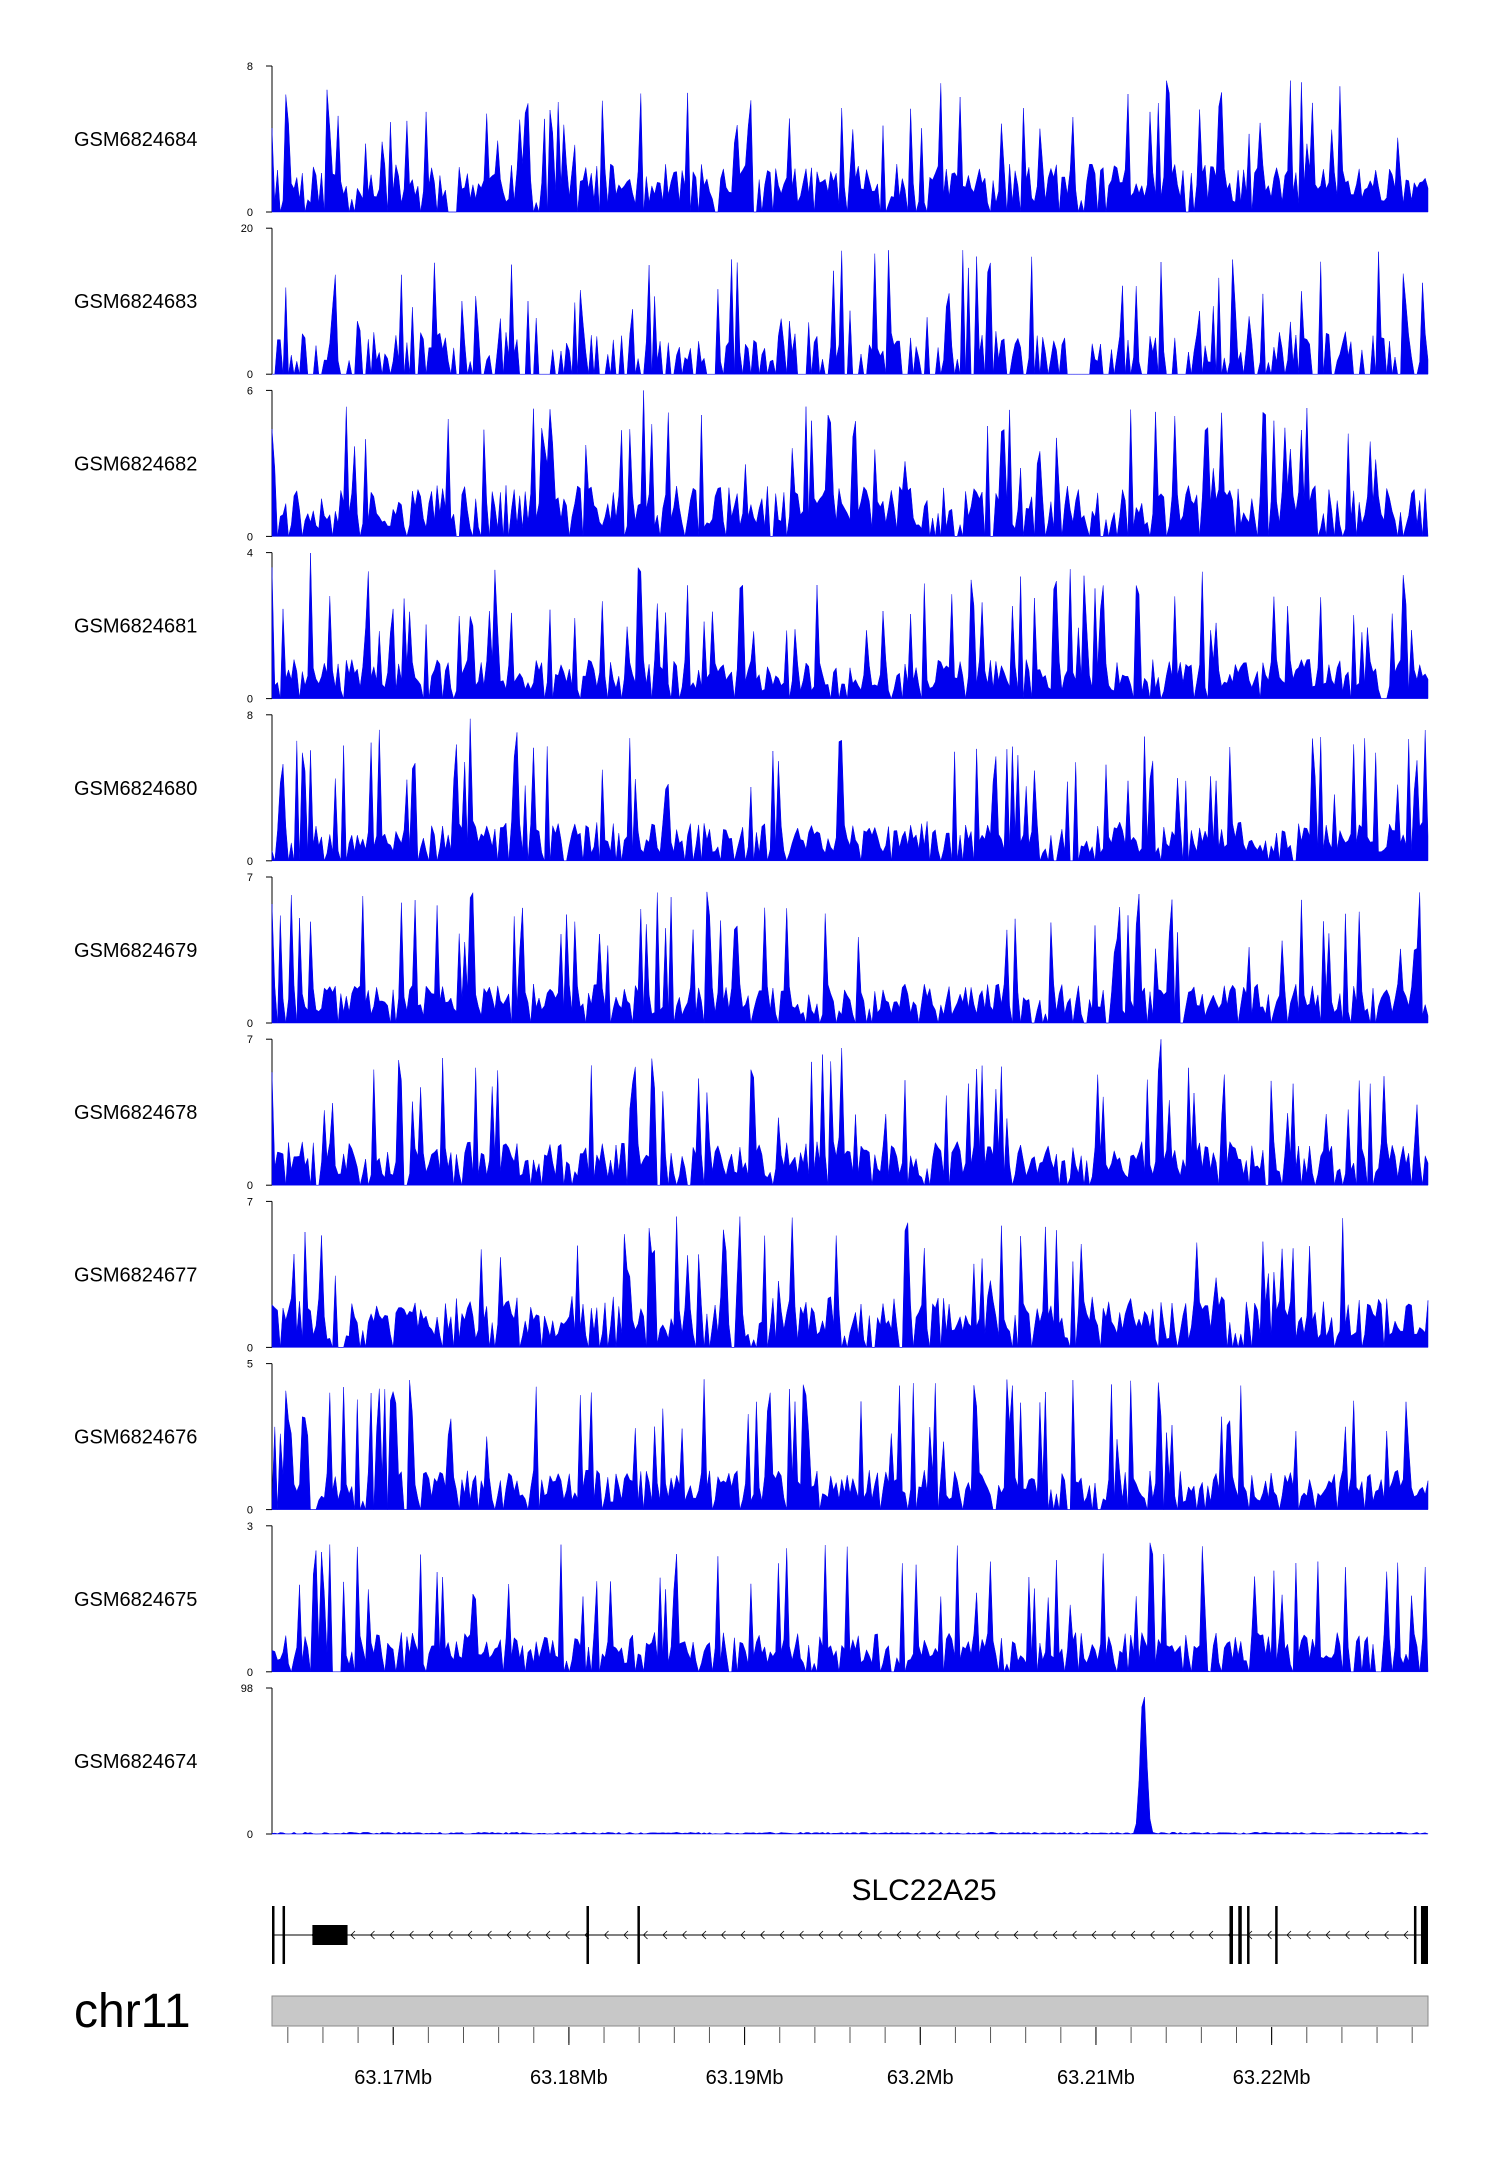  What do you see at coordinates (569, 2078) in the screenshot?
I see `x-tick-label: 63.18Mb` at bounding box center [569, 2078].